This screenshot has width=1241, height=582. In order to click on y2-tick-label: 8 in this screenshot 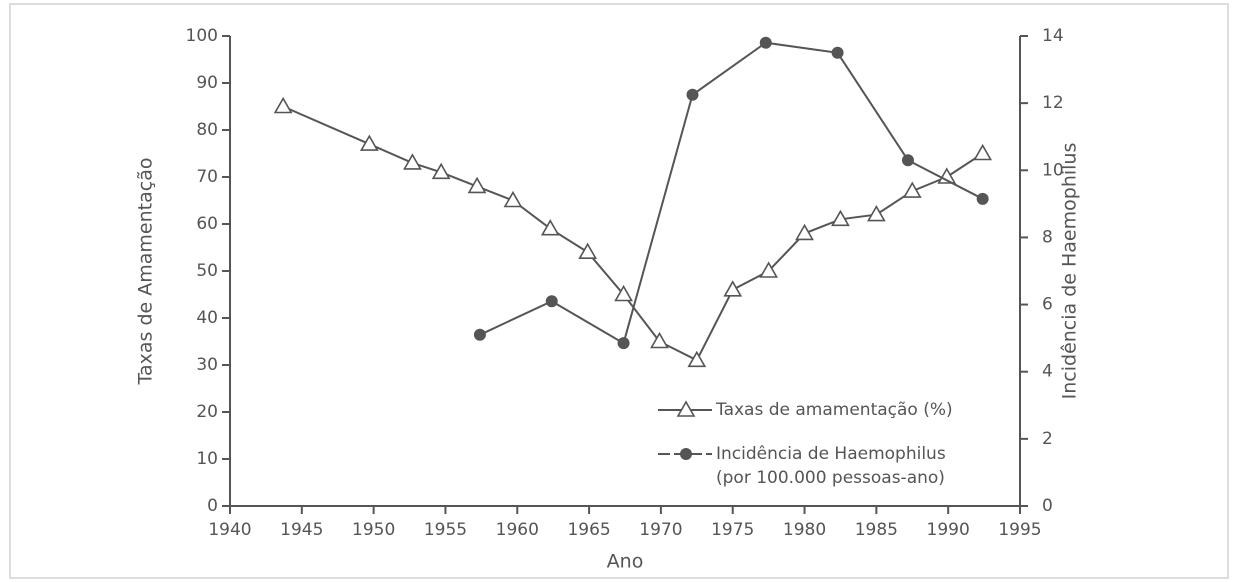, I will do `click(1047, 237)`.